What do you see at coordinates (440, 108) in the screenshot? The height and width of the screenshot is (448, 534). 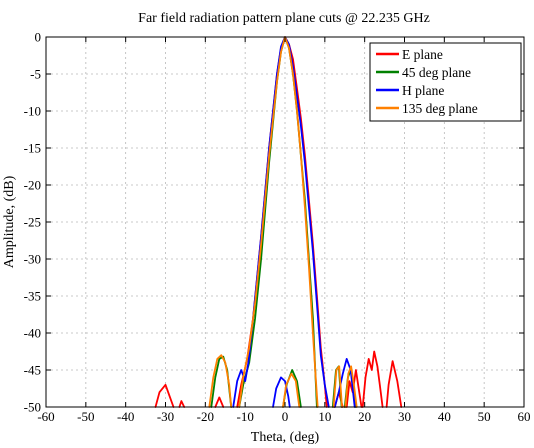 I see `legend-label: 135 deg plane` at bounding box center [440, 108].